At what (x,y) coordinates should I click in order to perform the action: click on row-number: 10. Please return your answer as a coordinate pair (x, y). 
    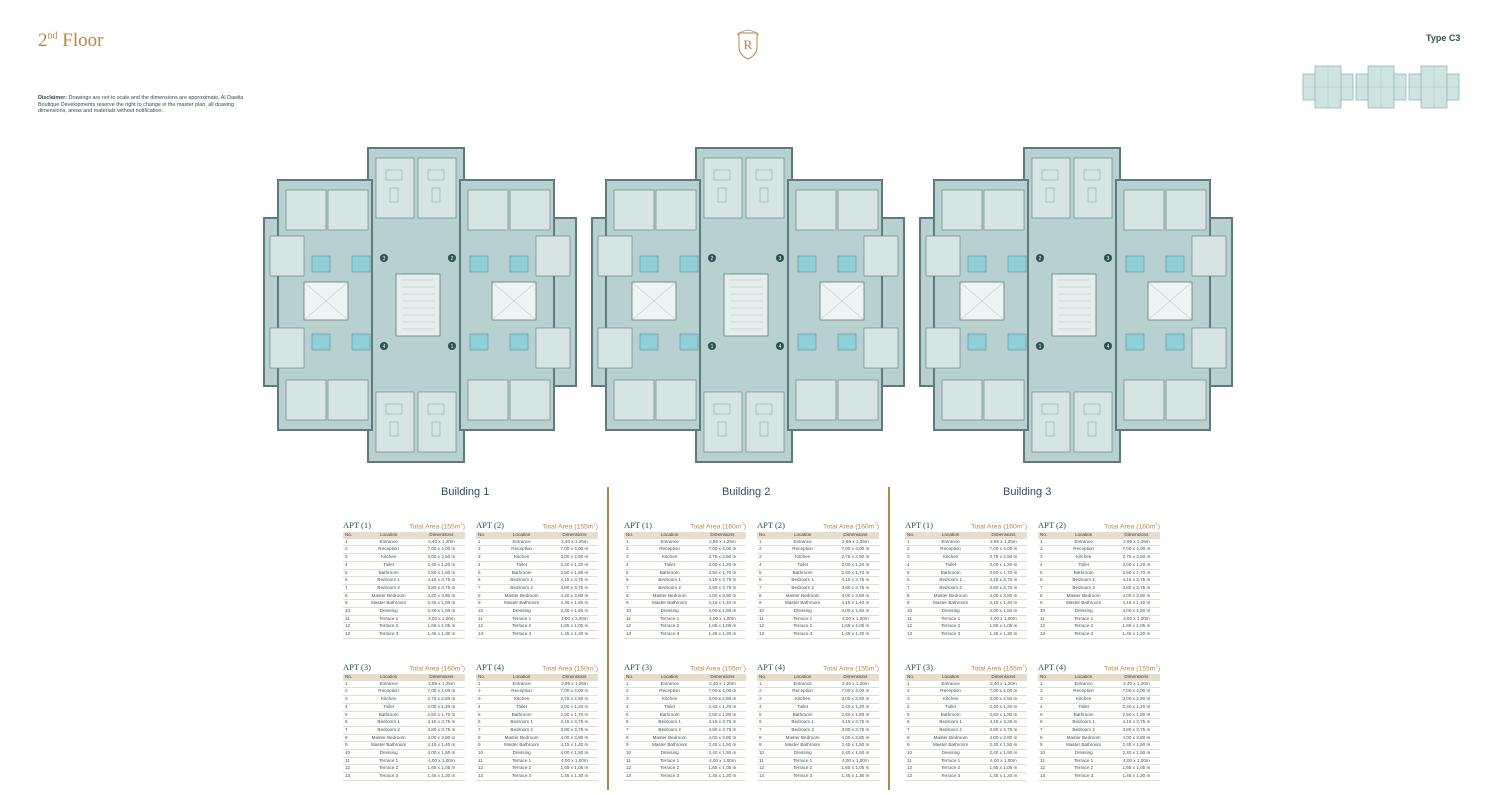
    Looking at the image, I should click on (632, 753).